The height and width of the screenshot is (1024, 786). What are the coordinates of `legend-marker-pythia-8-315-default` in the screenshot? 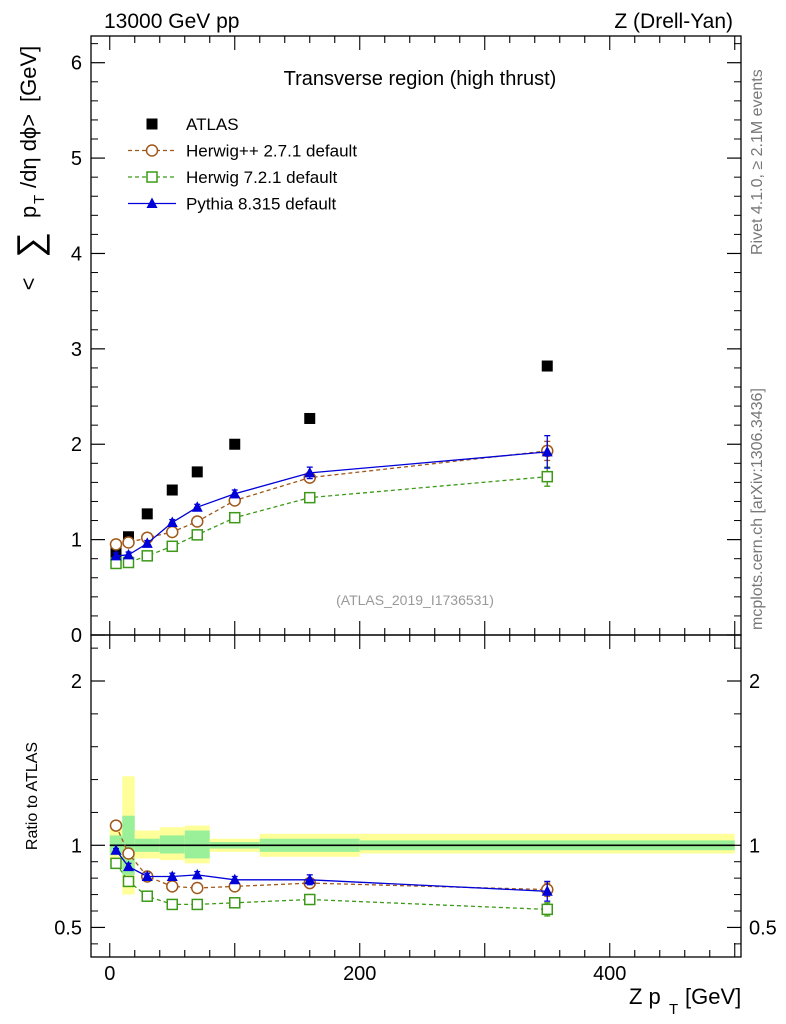 It's located at (152, 202).